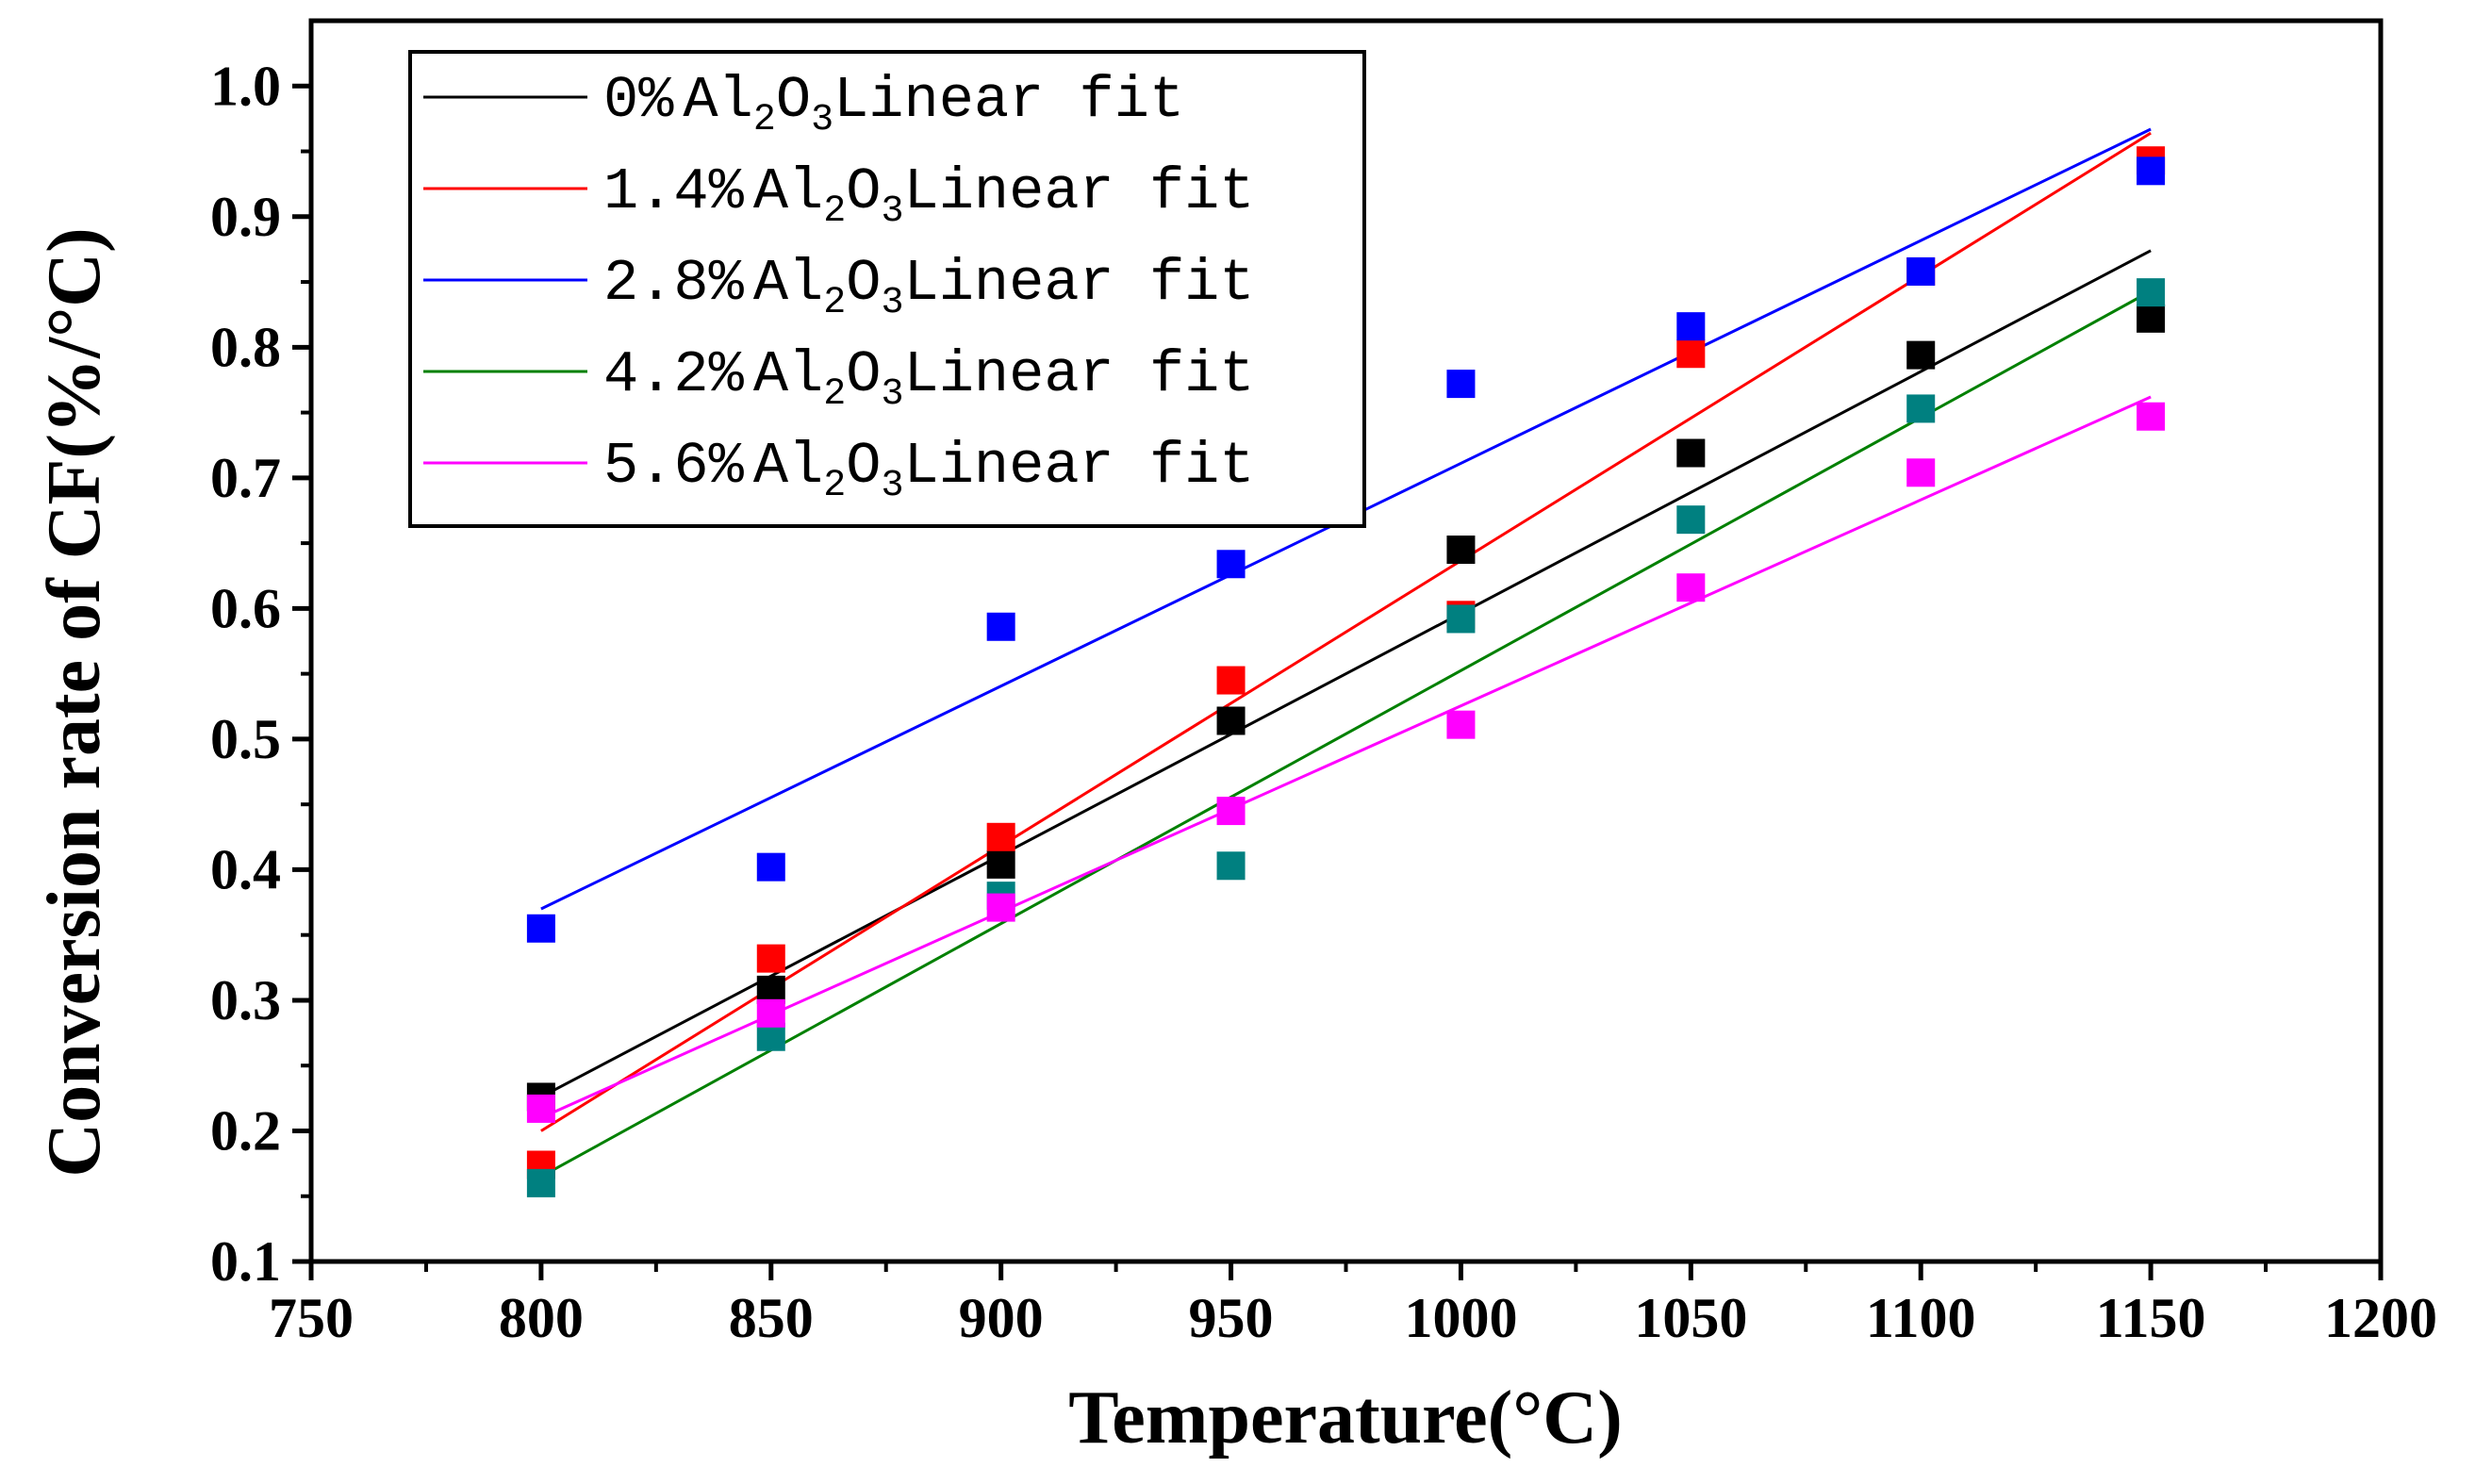 Image resolution: width=2475 pixels, height=1484 pixels. Describe the element at coordinates (638, 101) in the screenshot. I see `legend-text-part: 0%` at that location.